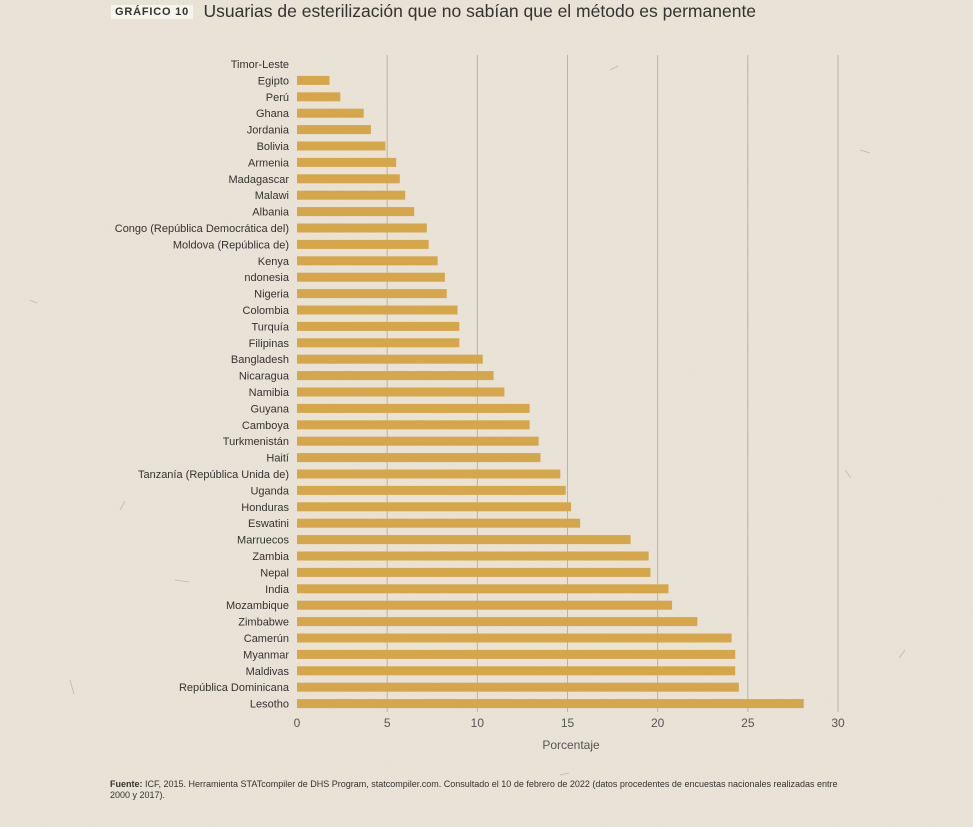 This screenshot has width=973, height=827. I want to click on x-tick-label: 10, so click(478, 723).